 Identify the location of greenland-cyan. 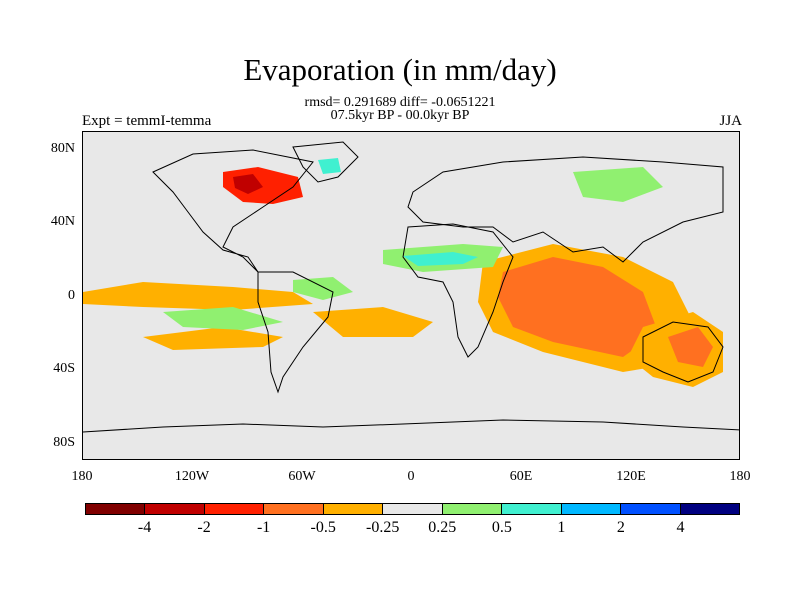
(329, 166).